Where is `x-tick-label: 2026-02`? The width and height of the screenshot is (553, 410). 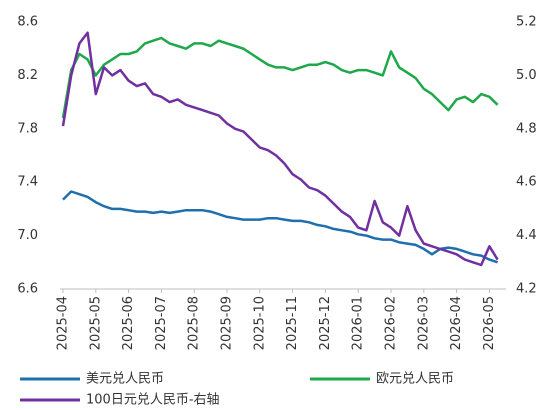 x-tick-label: 2026-02 is located at coordinates (391, 323).